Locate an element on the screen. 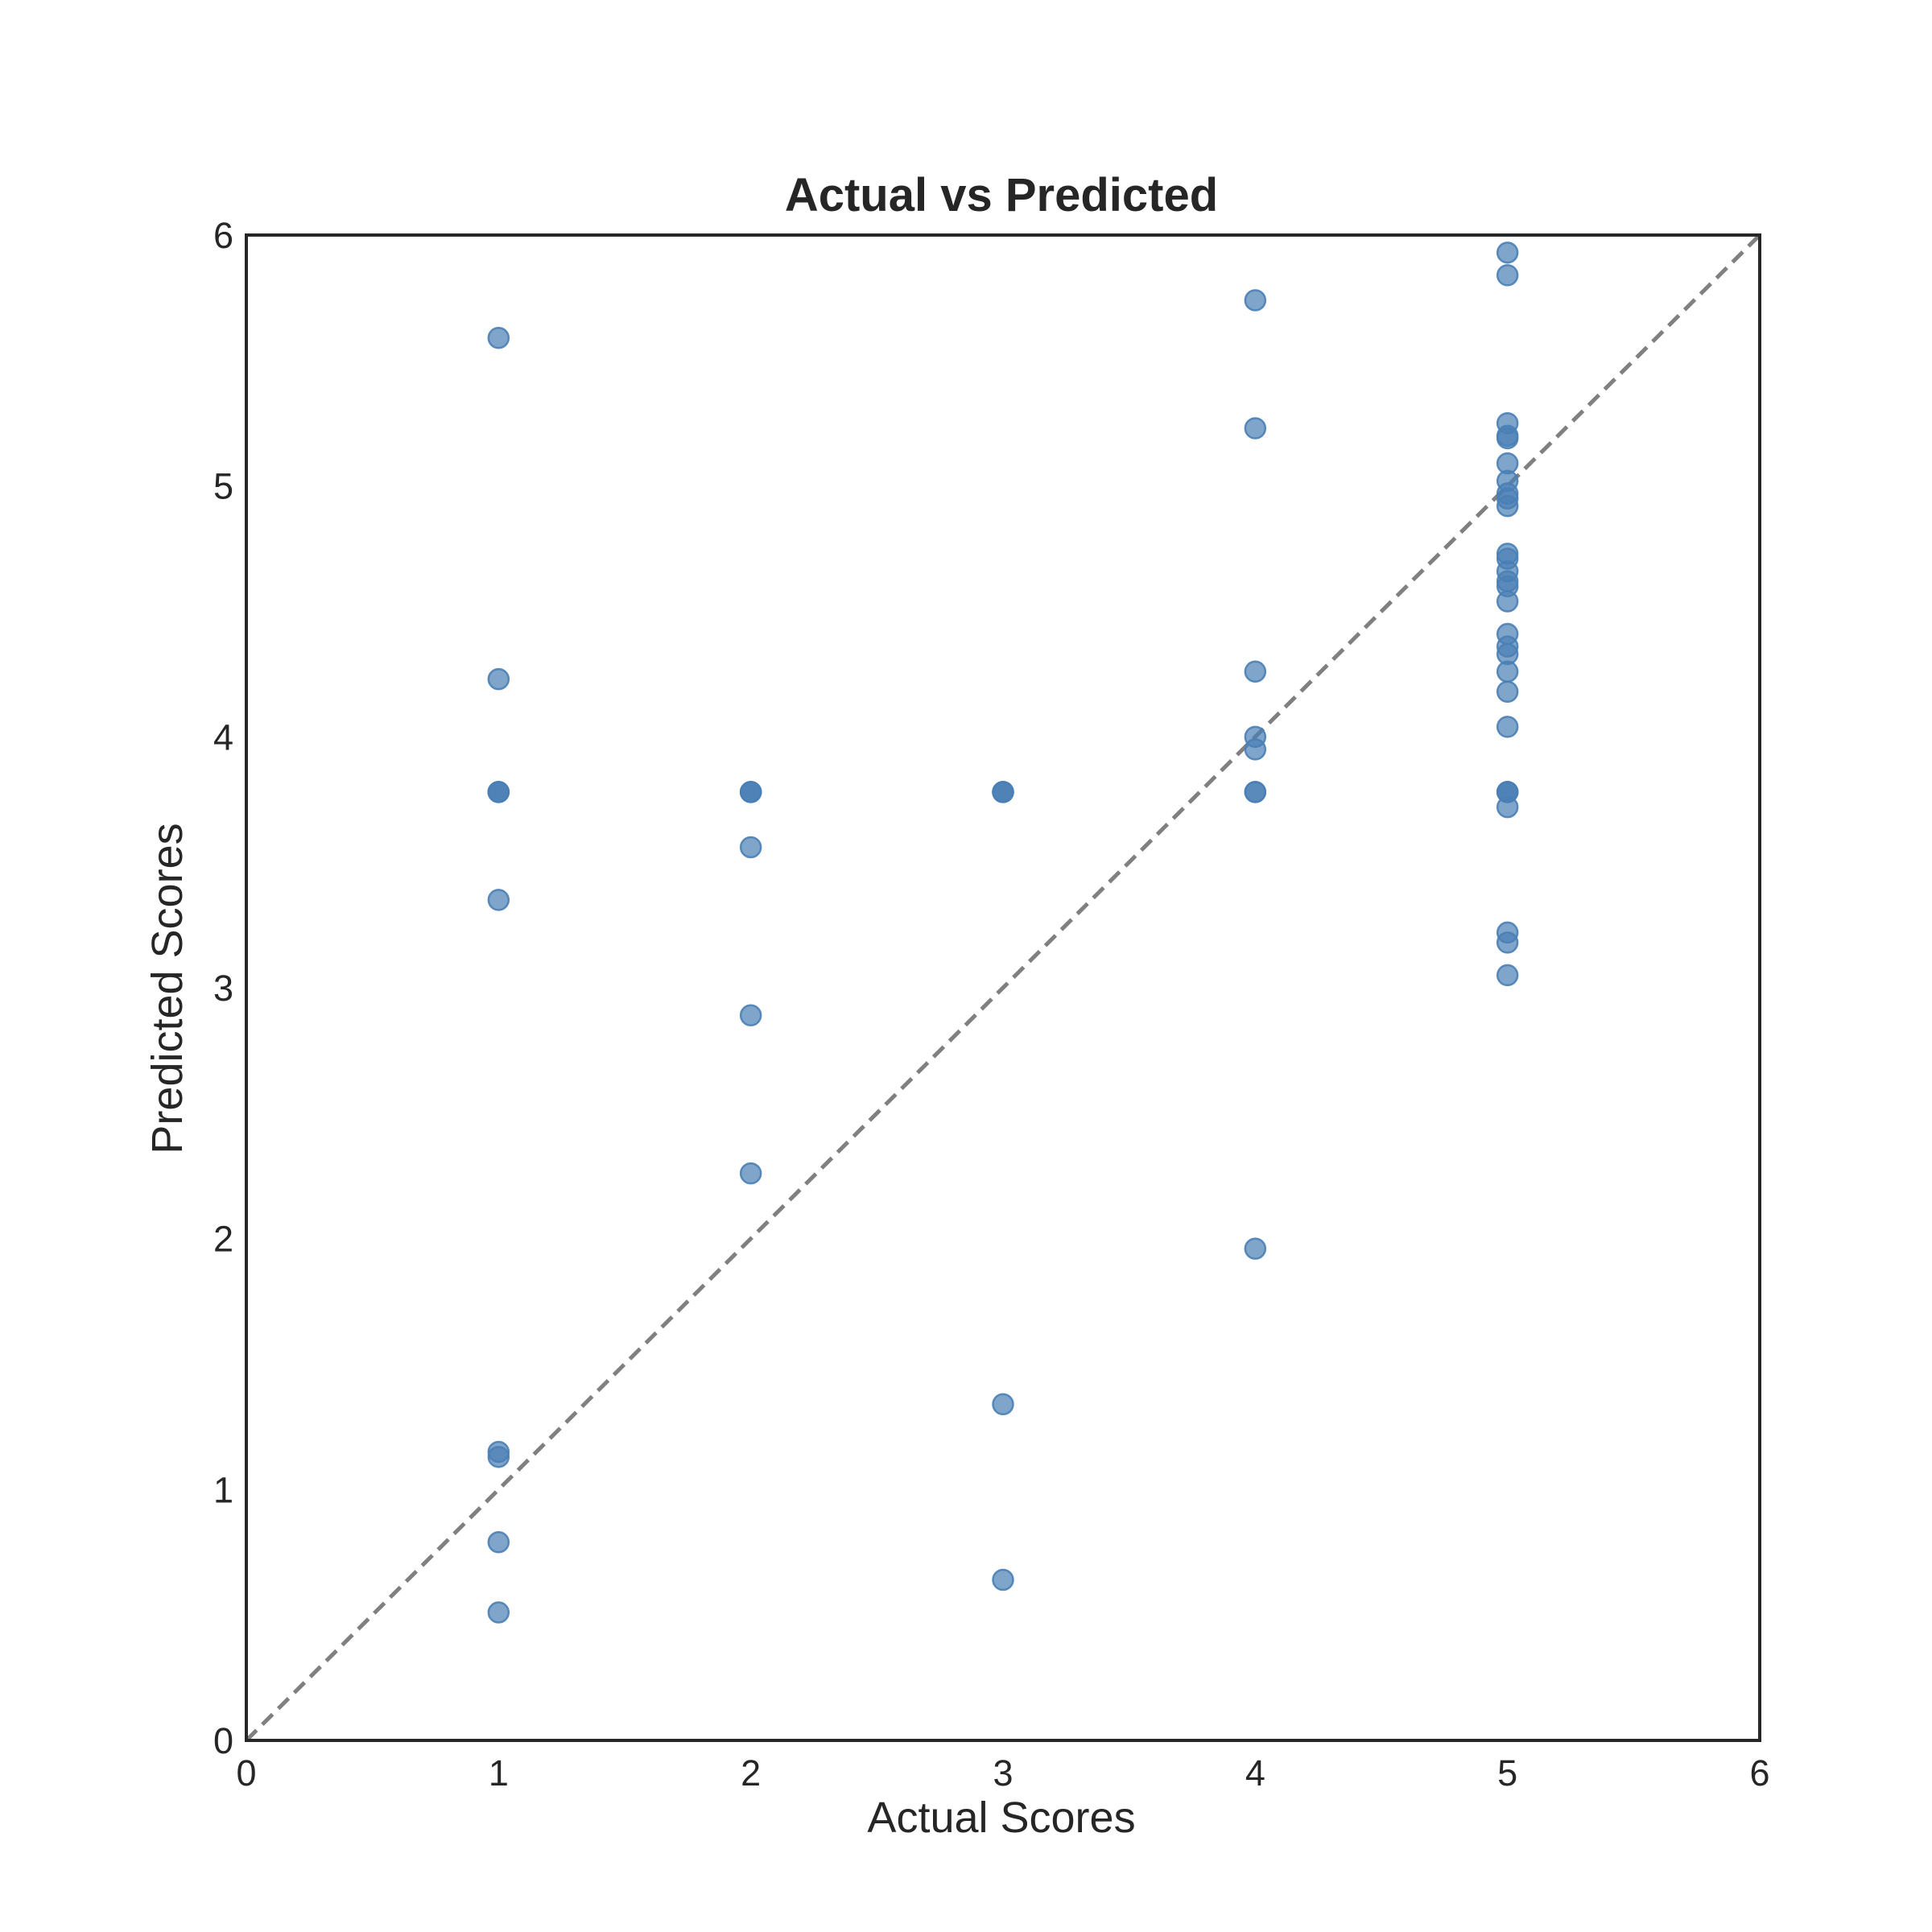 This screenshot has height=1932, width=1932. x-tick-label: 4 is located at coordinates (1255, 1773).